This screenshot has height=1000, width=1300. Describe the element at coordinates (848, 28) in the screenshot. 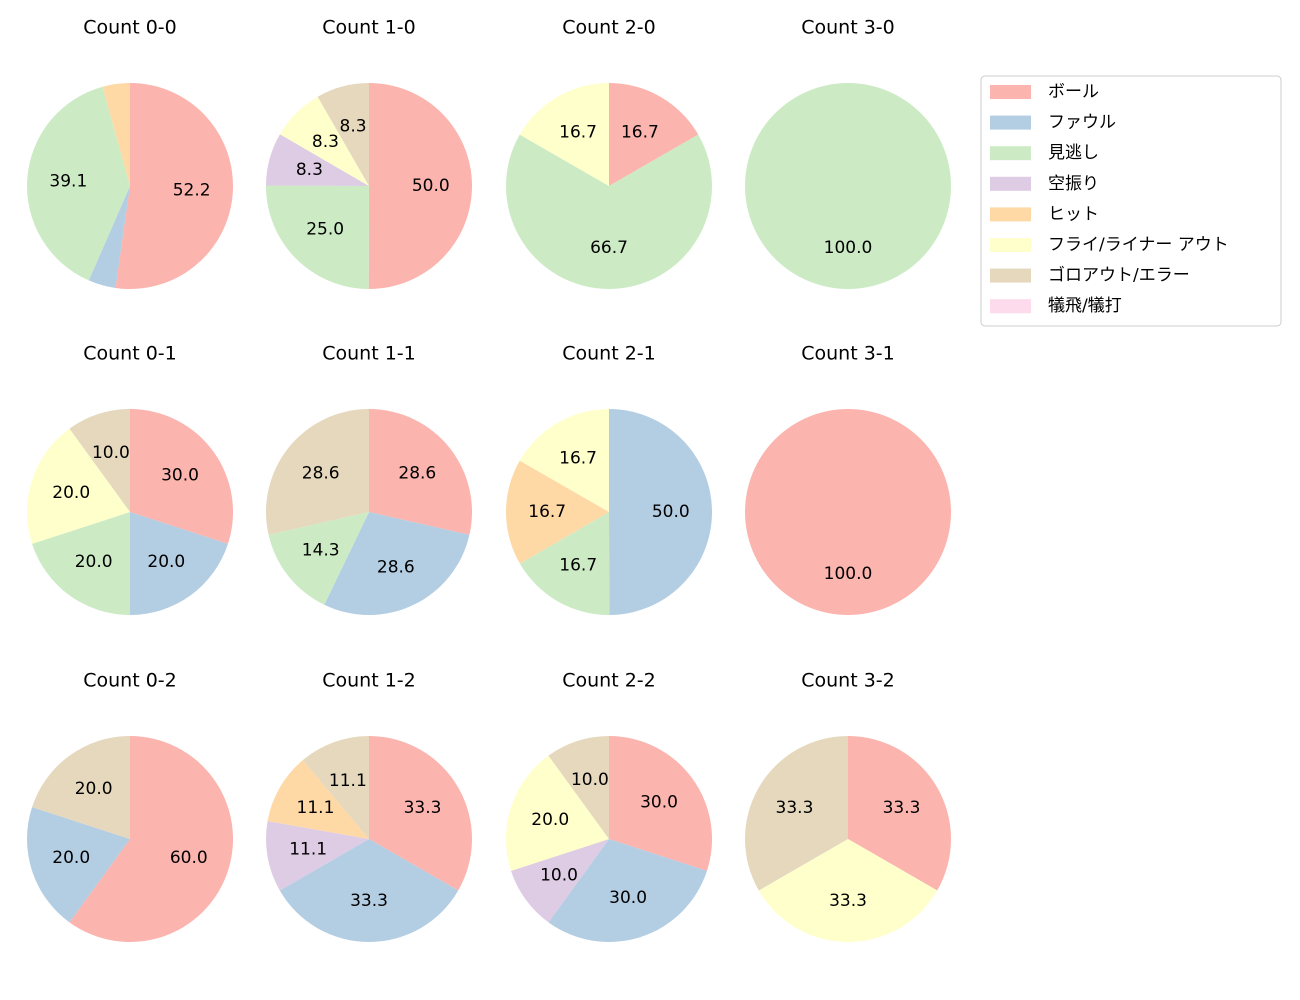

I see `pie-title: Count 3-0` at that location.